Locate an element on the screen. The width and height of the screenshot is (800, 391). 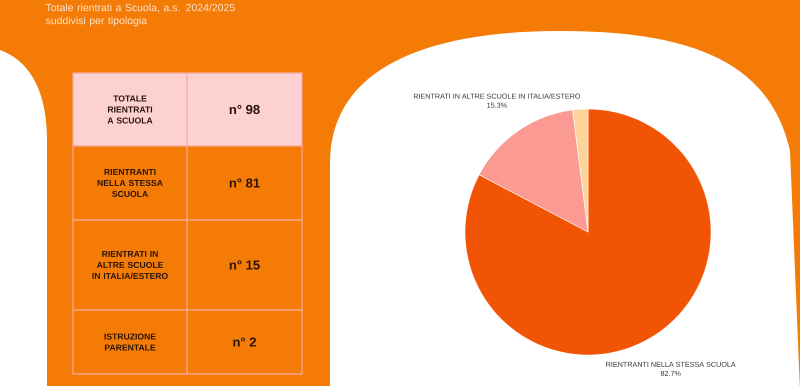
text: RIENTRANTI NELLA STESSA SCUOLA is located at coordinates (130, 183).